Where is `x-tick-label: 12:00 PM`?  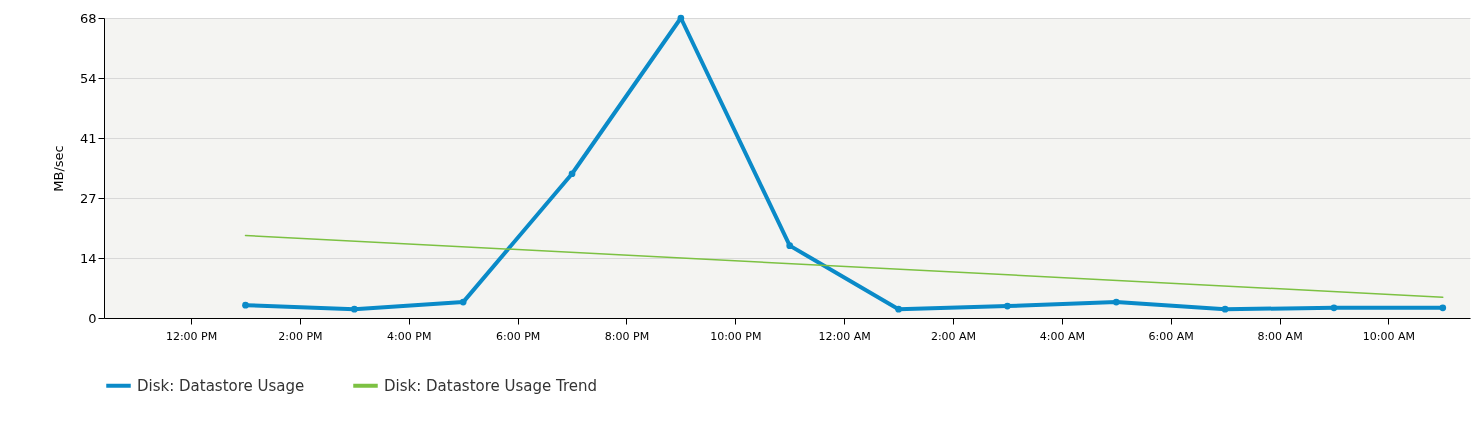
x-tick-label: 12:00 PM is located at coordinates (191, 336).